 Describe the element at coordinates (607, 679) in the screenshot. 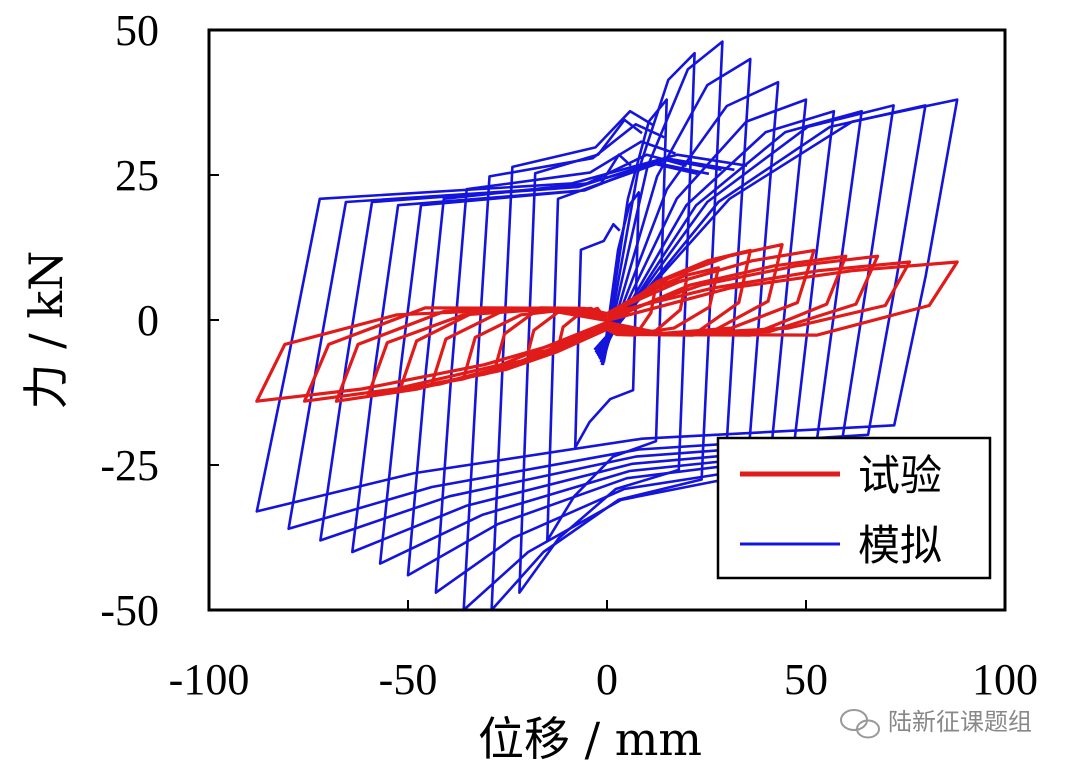

I see `x-tick-label: 0` at that location.